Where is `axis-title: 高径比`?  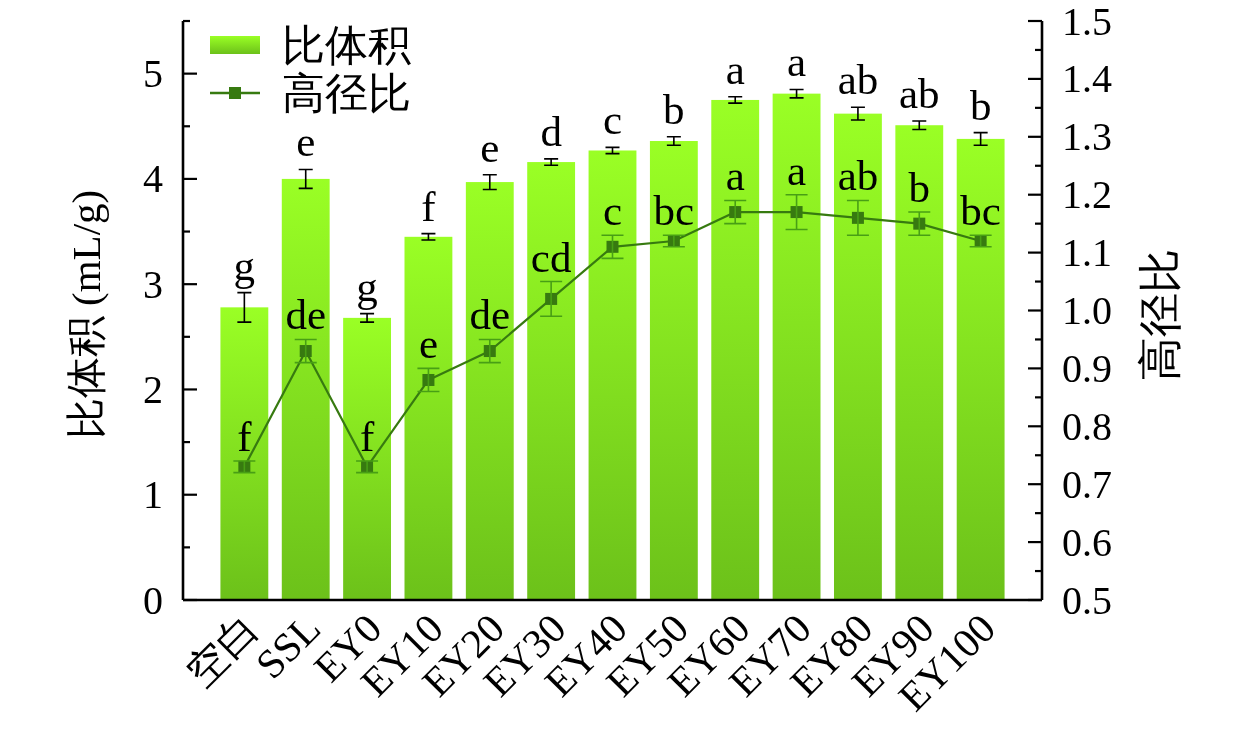 axis-title: 高径比 is located at coordinates (1160, 314).